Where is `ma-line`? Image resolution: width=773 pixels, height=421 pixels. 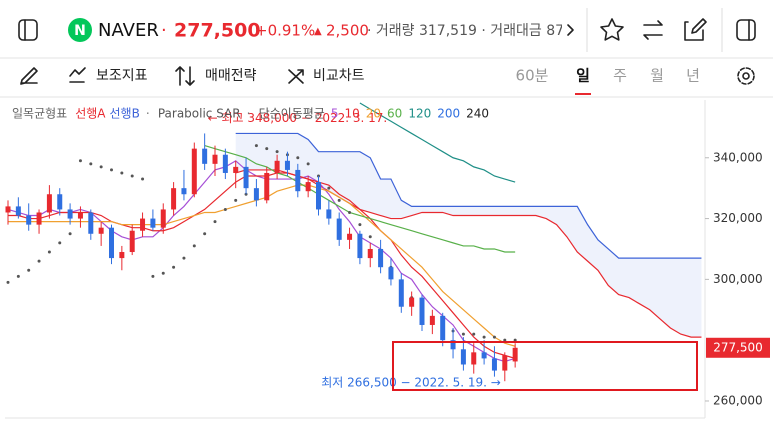 ma-line is located at coordinates (360, 199).